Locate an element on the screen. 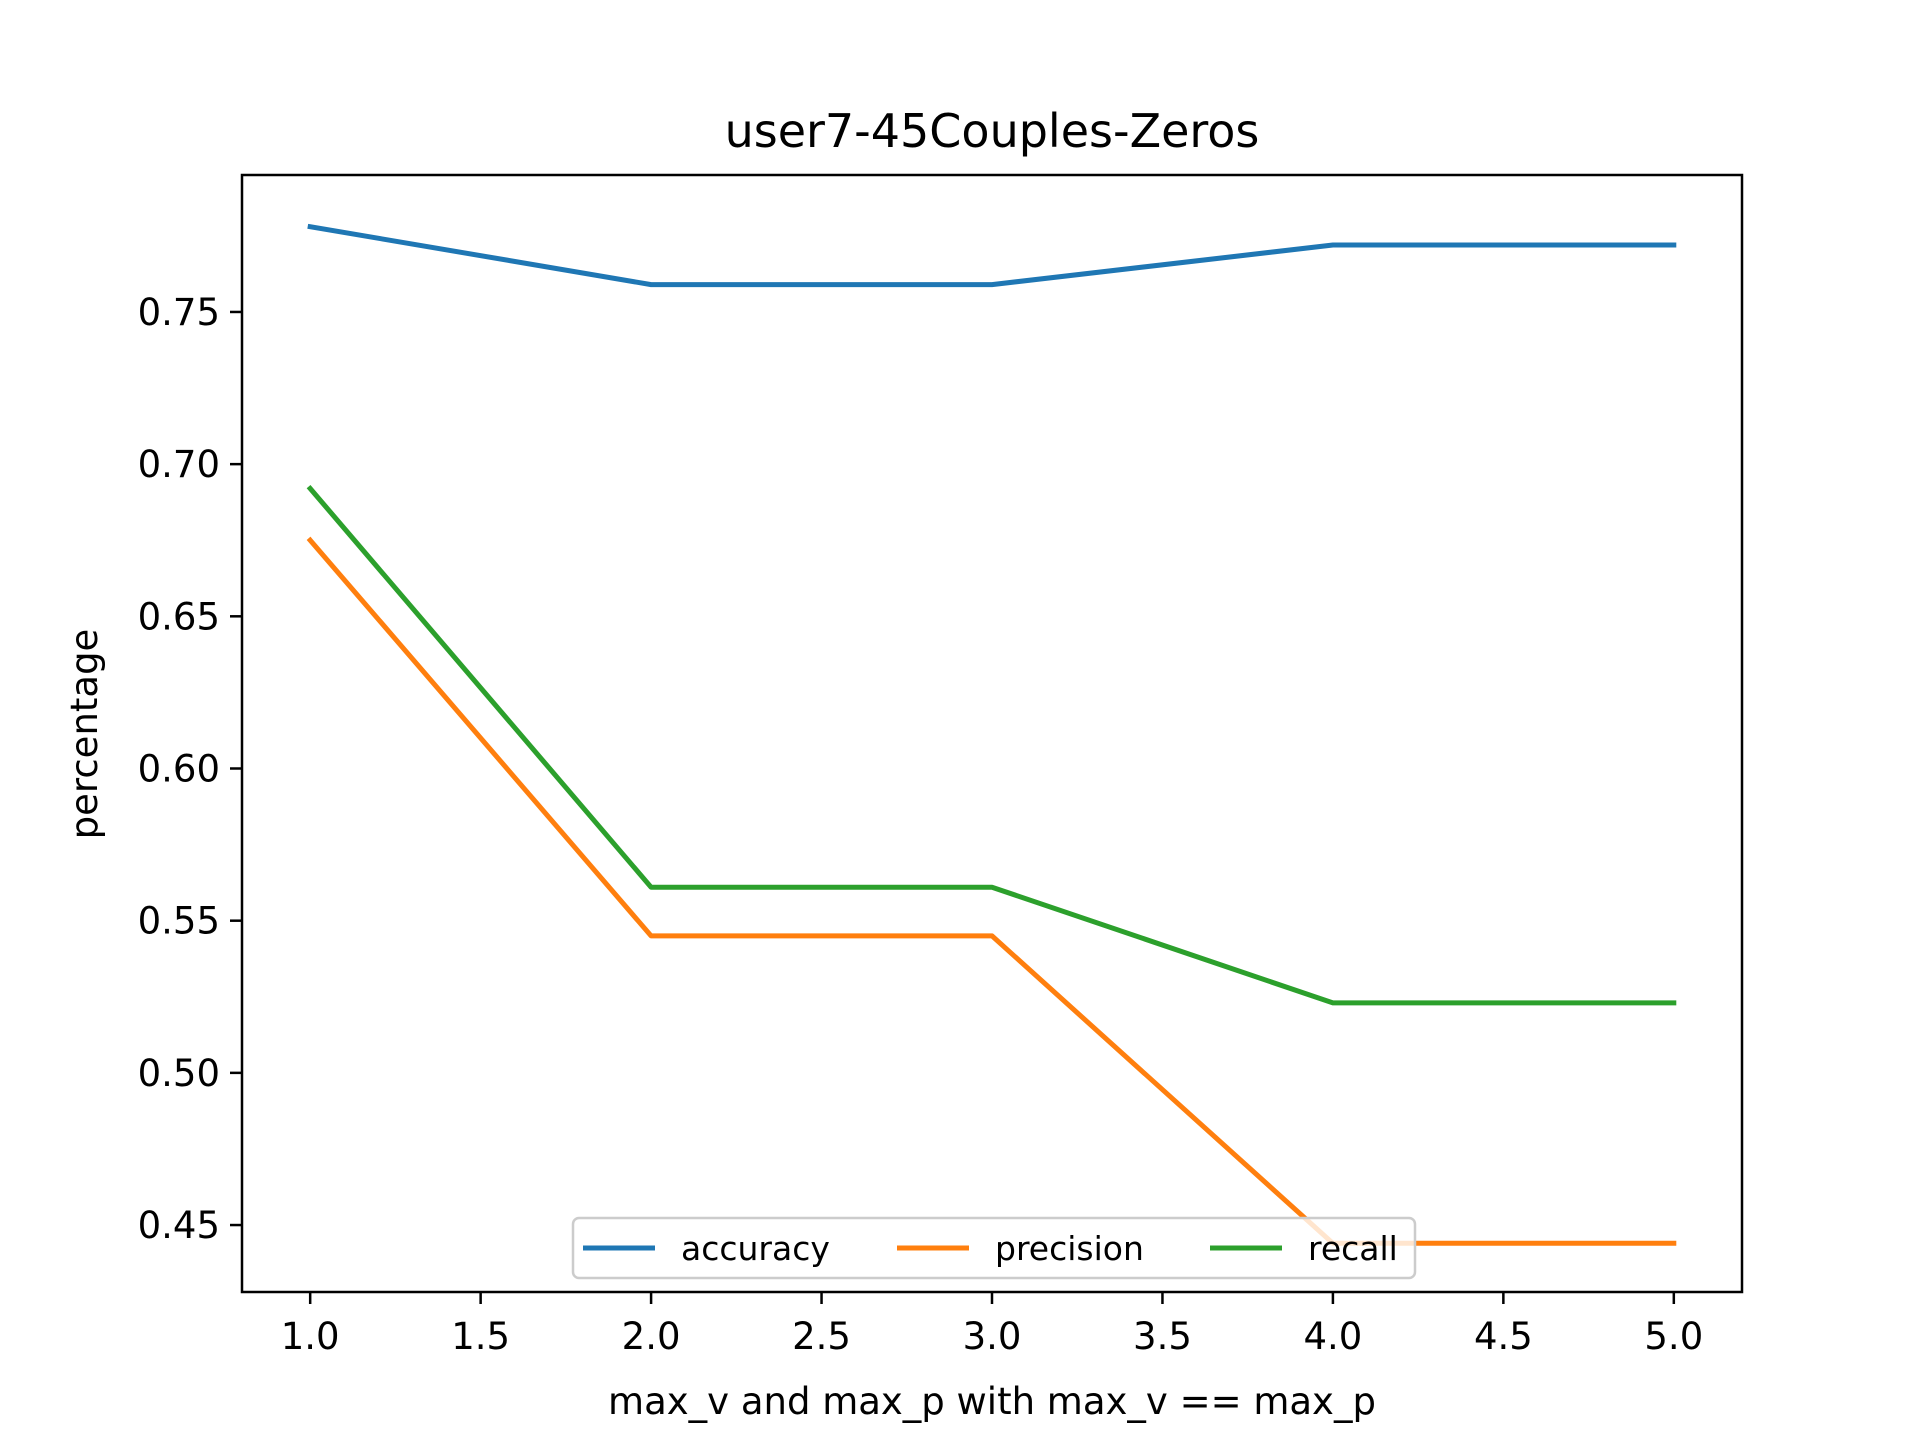 The height and width of the screenshot is (1440, 1920). x-tick-label: 1.5 is located at coordinates (480, 1336).